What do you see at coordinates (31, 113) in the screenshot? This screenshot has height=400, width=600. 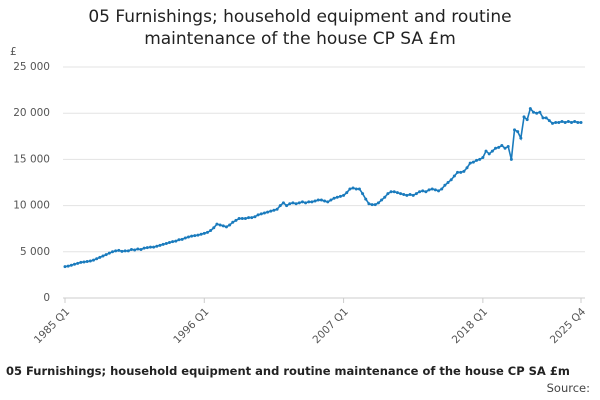 I see `y-tick-label: 20 000` at bounding box center [31, 113].